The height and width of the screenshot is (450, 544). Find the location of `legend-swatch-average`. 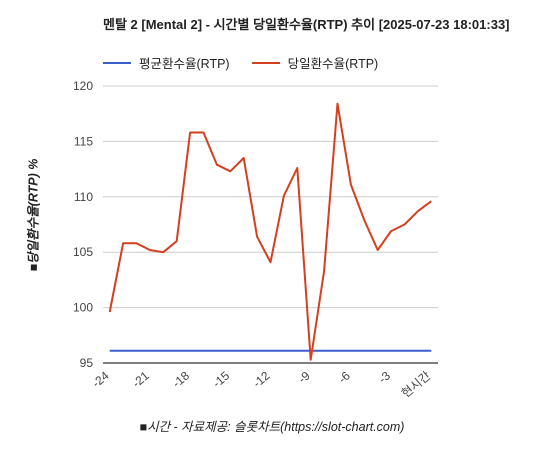

legend-swatch-average is located at coordinates (117, 62).